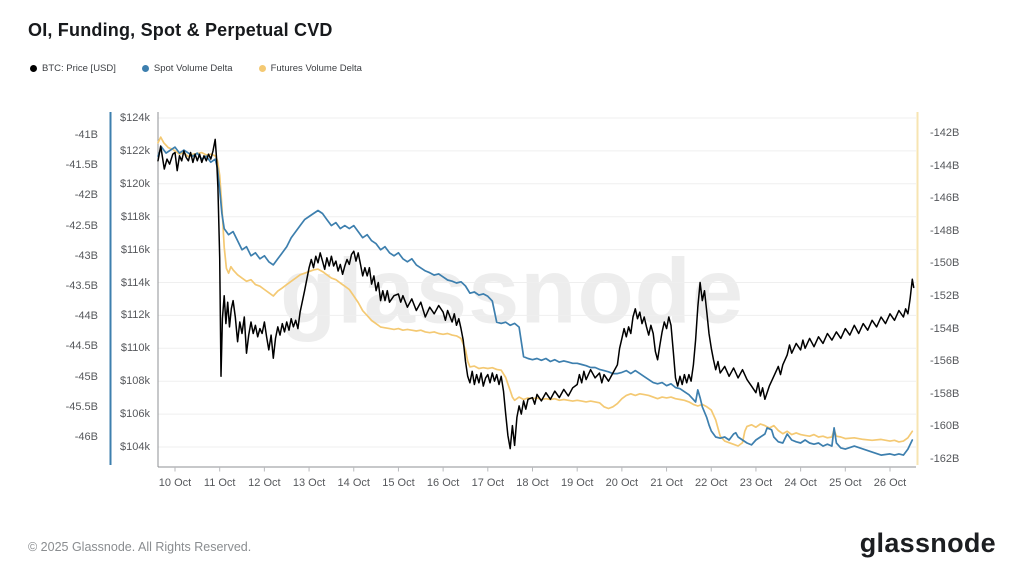 This screenshot has height=576, width=1024. Describe the element at coordinates (945, 393) in the screenshot. I see `y-tick-futures-delta: -158B` at that location.